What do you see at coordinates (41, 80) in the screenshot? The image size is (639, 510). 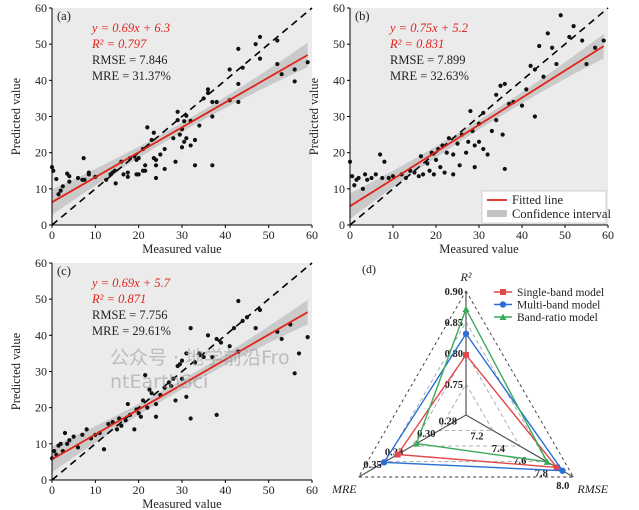 I see `y-tick-label: 40` at bounding box center [41, 80].